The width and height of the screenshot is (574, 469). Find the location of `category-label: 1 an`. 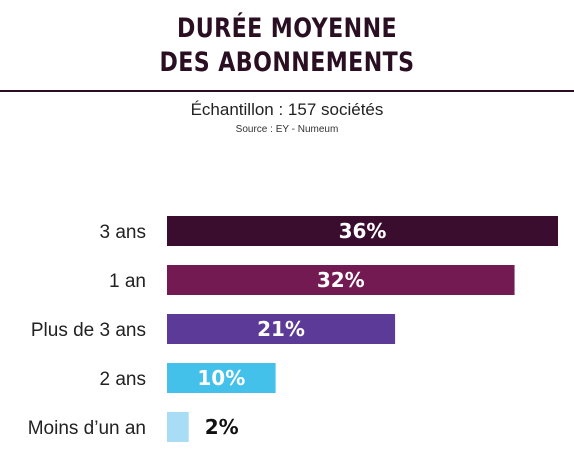

category-label: 1 an is located at coordinates (127, 281).